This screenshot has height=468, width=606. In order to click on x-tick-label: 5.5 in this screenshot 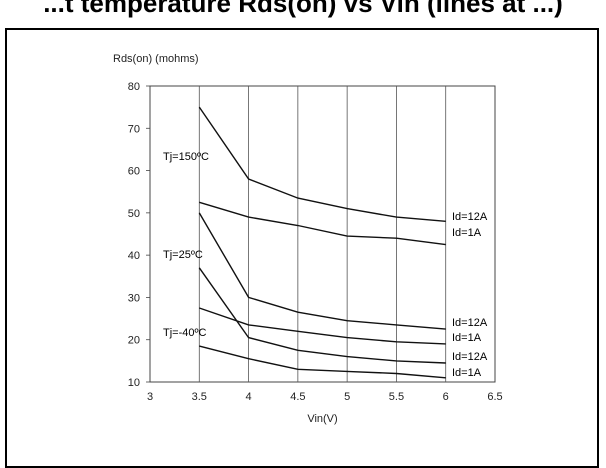, I will do `click(396, 397)`.